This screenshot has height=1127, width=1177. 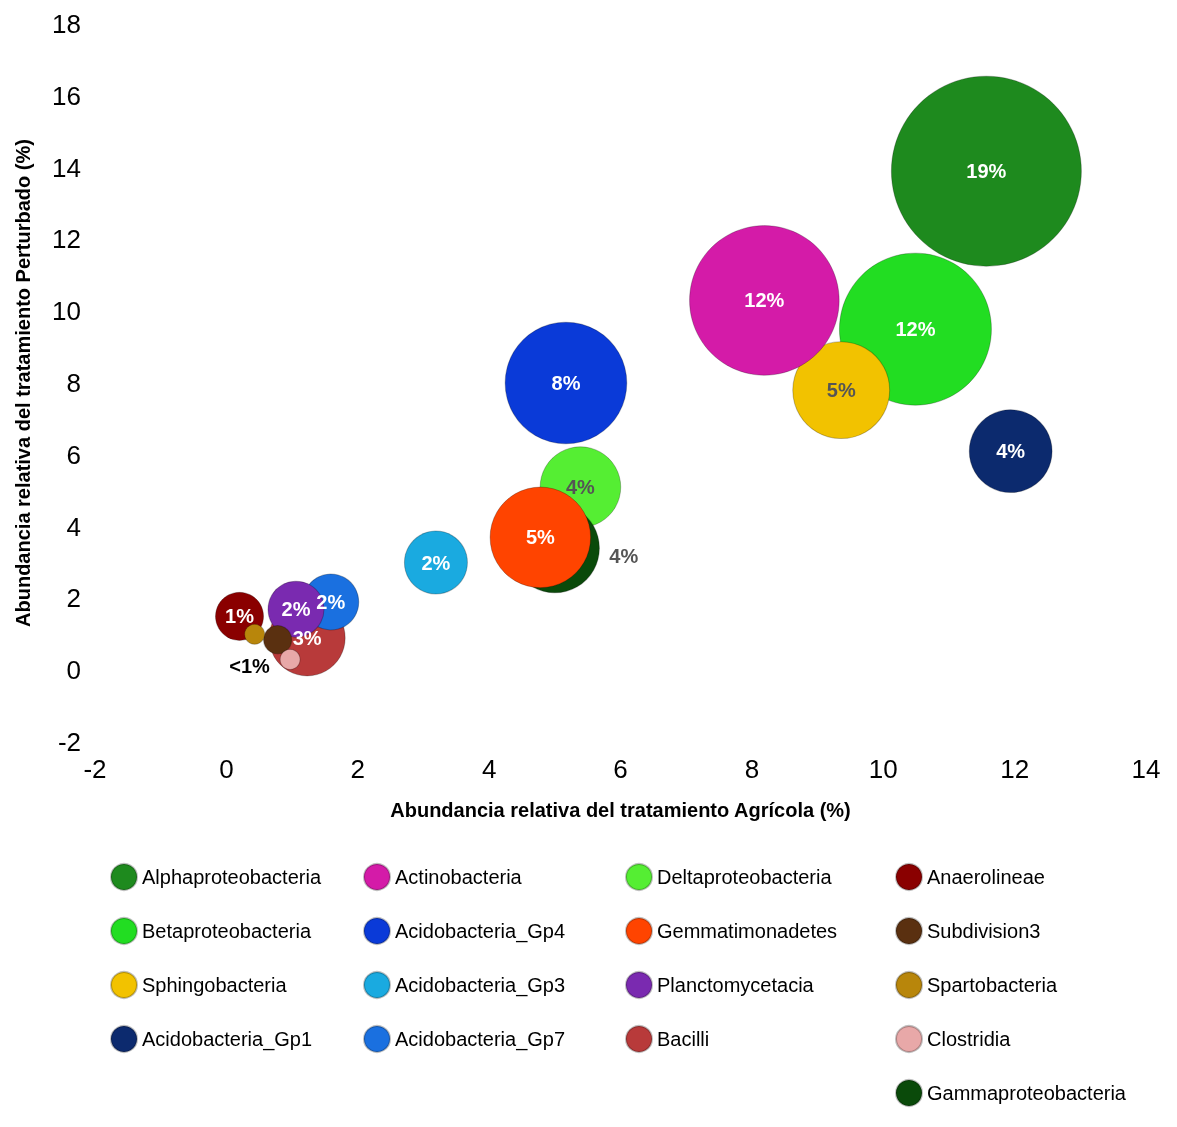 What do you see at coordinates (73, 598) in the screenshot?
I see `y-tick-label: 2` at bounding box center [73, 598].